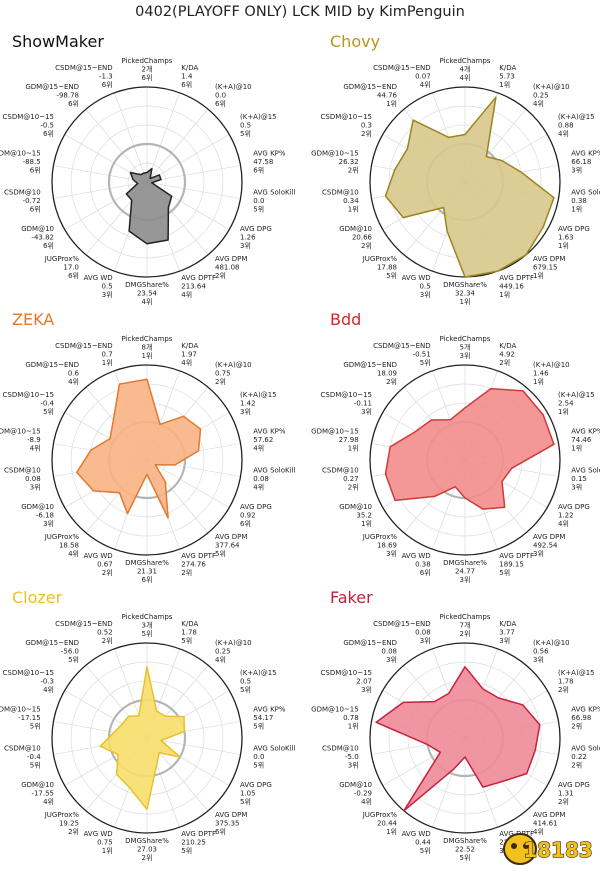 This screenshot has height=874, width=600. Describe the element at coordinates (98, 286) in the screenshot. I see `axis-label-11: AVG WD 0.5 3위` at that location.